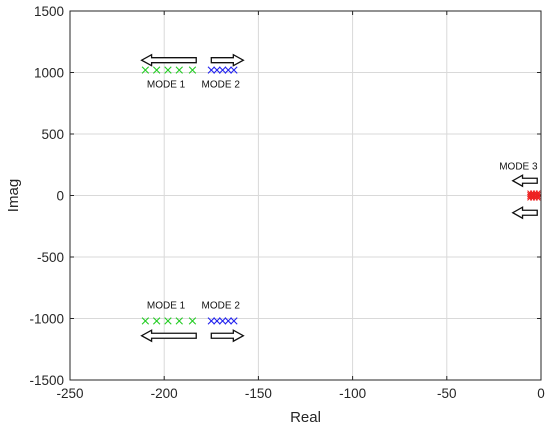  What do you see at coordinates (300, 393) in the screenshot?
I see `x-tick-labels: -250 -200 -150 -100 -50 0` at bounding box center [300, 393].